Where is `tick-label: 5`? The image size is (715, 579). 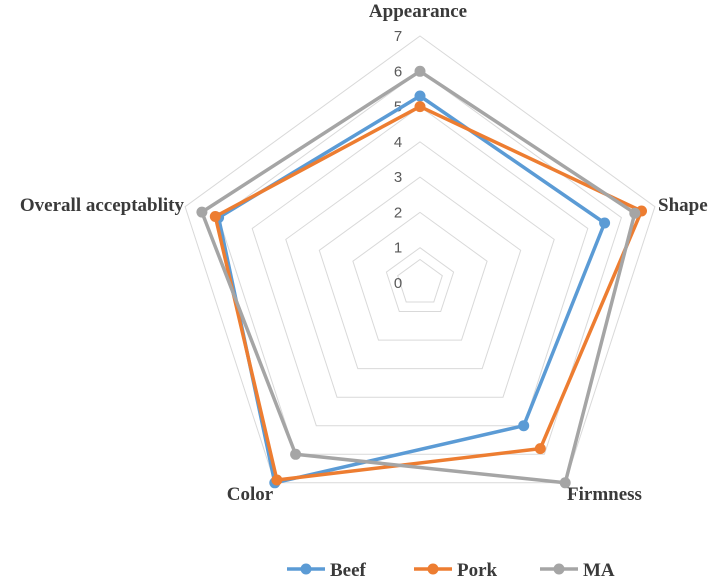 tick-label: 5 is located at coordinates (398, 107).